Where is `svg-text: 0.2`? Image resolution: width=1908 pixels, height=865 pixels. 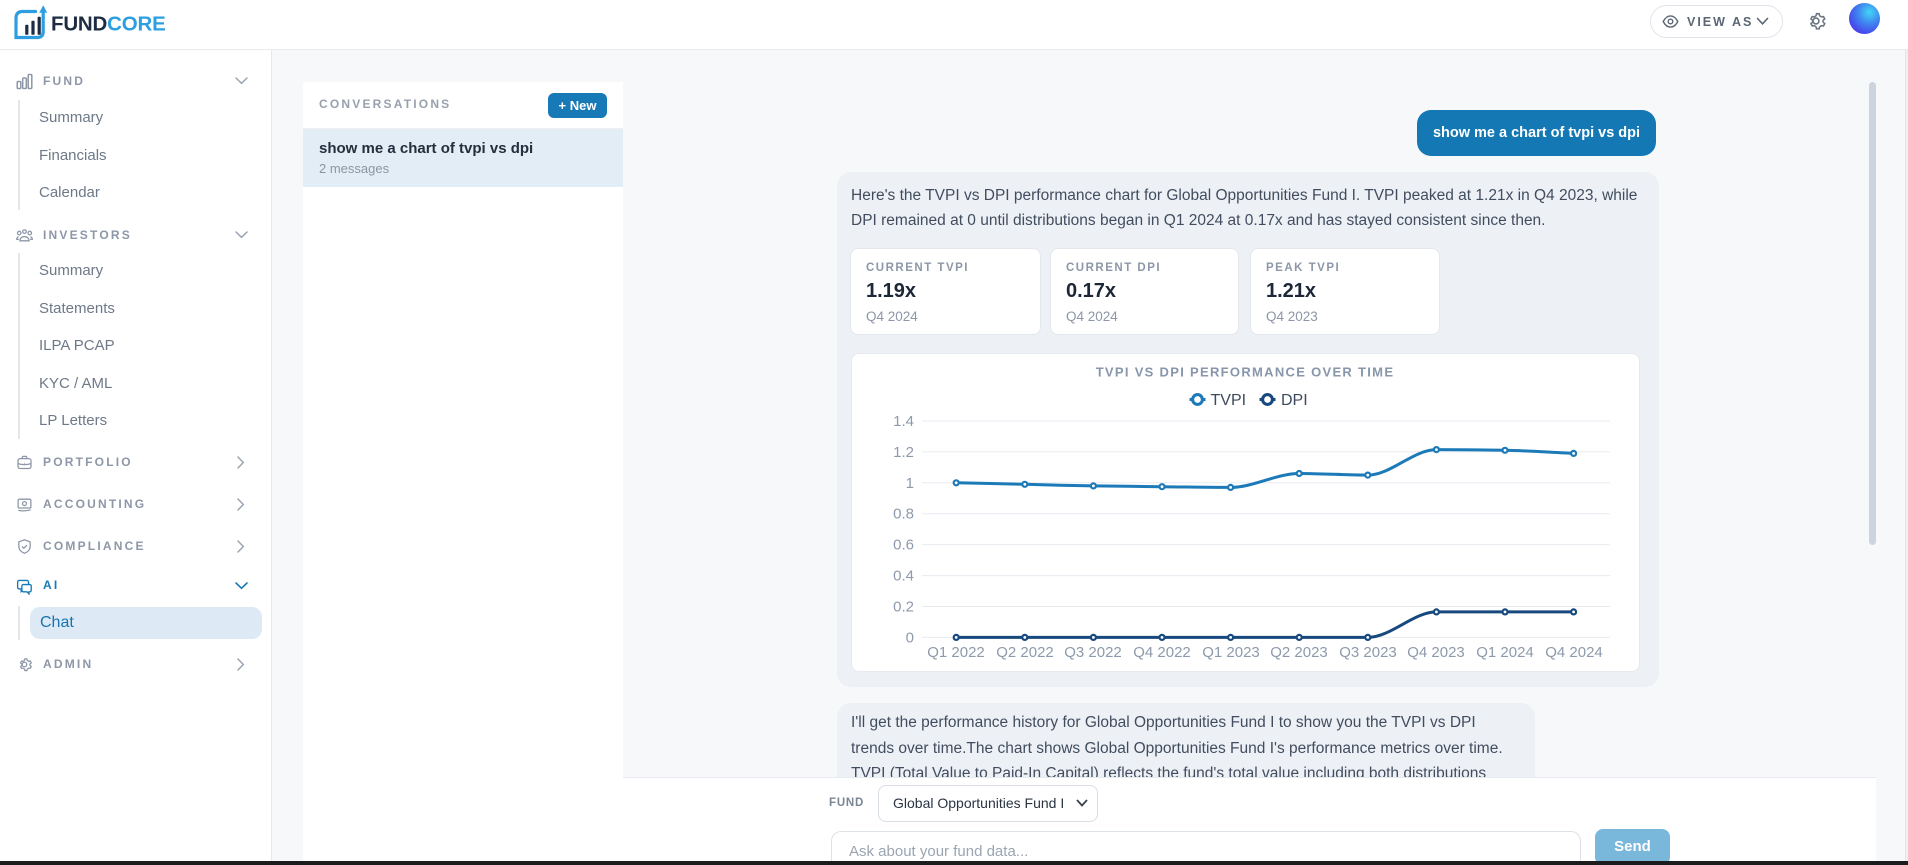 svg-text: 0.2 is located at coordinates (903, 607).